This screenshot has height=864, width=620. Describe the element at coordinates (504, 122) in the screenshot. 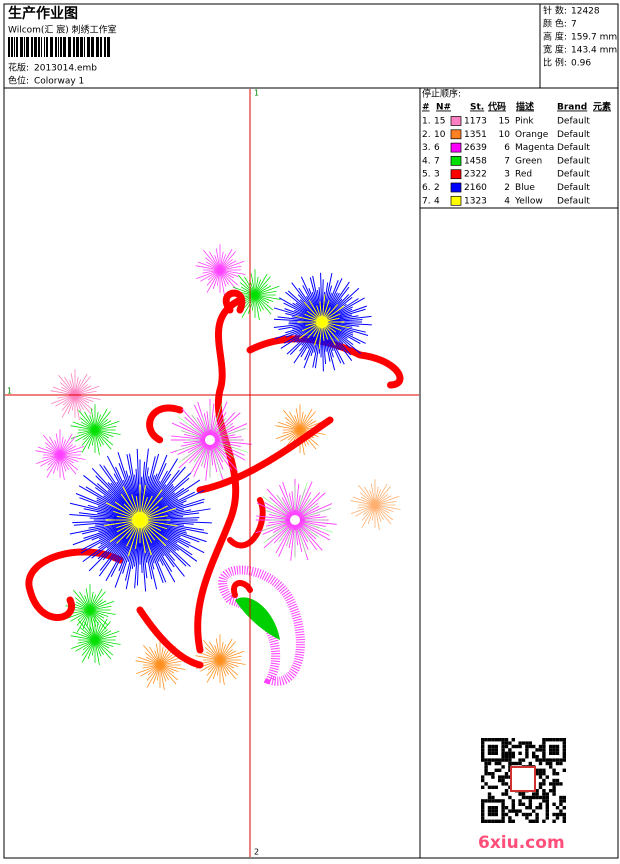

I see `row-code: 15` at that location.